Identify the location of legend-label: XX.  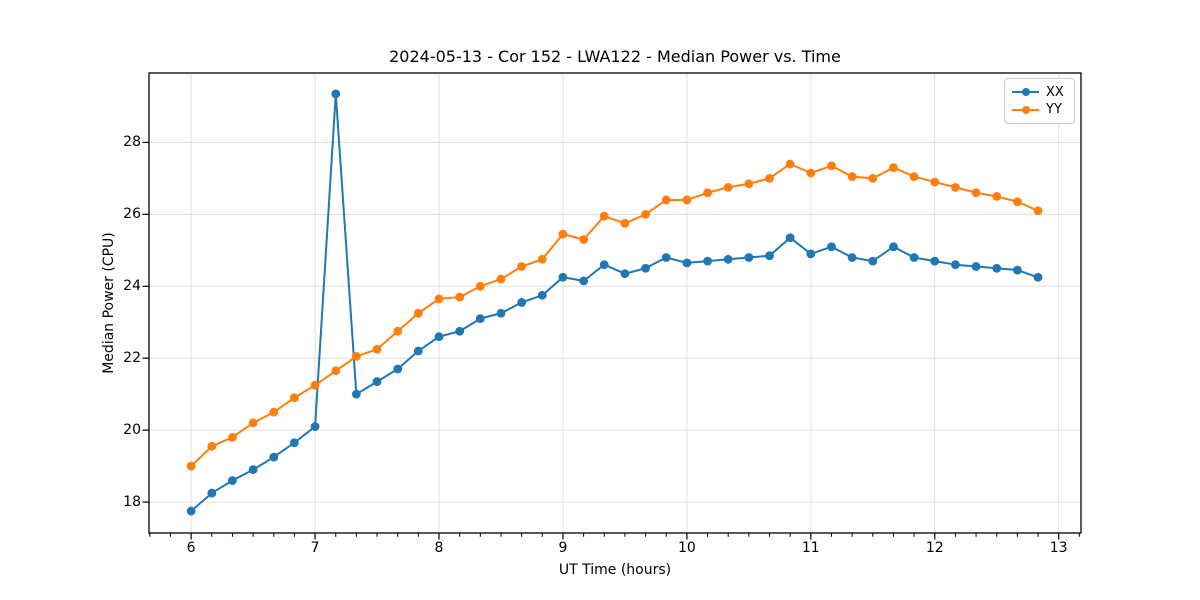
(1055, 92).